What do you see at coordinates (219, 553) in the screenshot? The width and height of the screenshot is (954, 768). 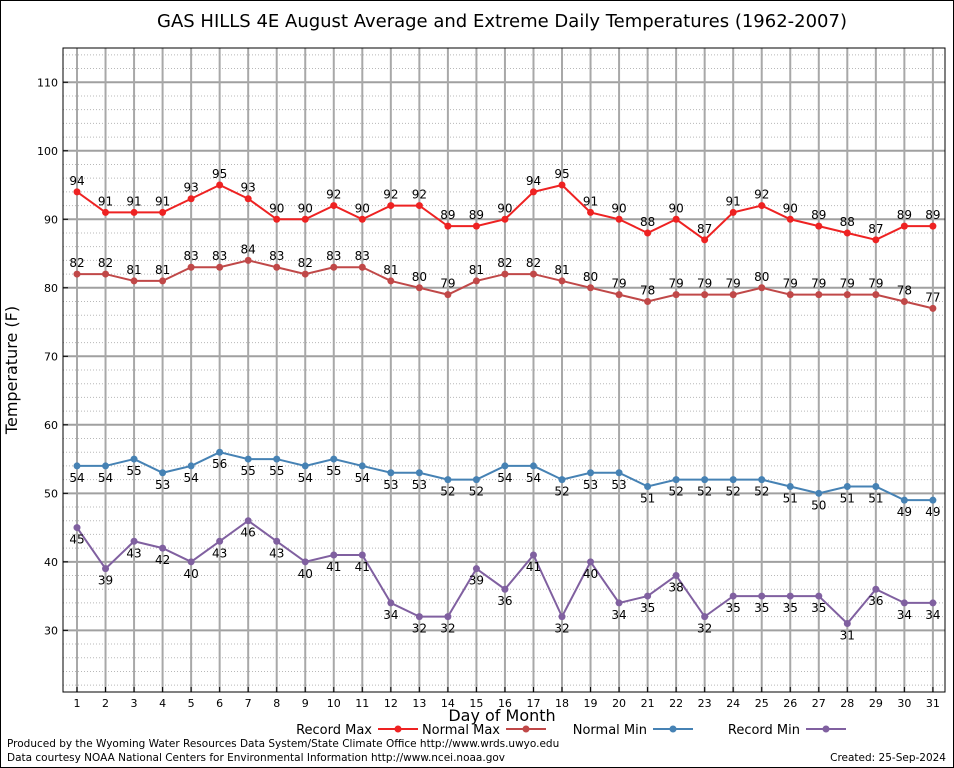 I see `data-label: 43` at bounding box center [219, 553].